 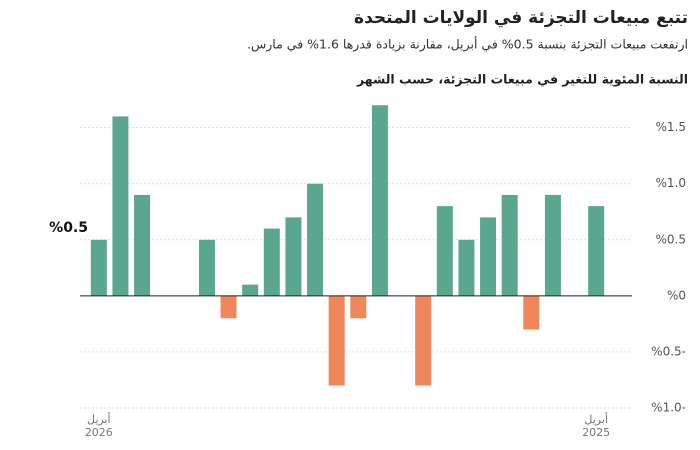 What do you see at coordinates (596, 432) in the screenshot?
I see `x-tick-label-line: 2025` at bounding box center [596, 432].